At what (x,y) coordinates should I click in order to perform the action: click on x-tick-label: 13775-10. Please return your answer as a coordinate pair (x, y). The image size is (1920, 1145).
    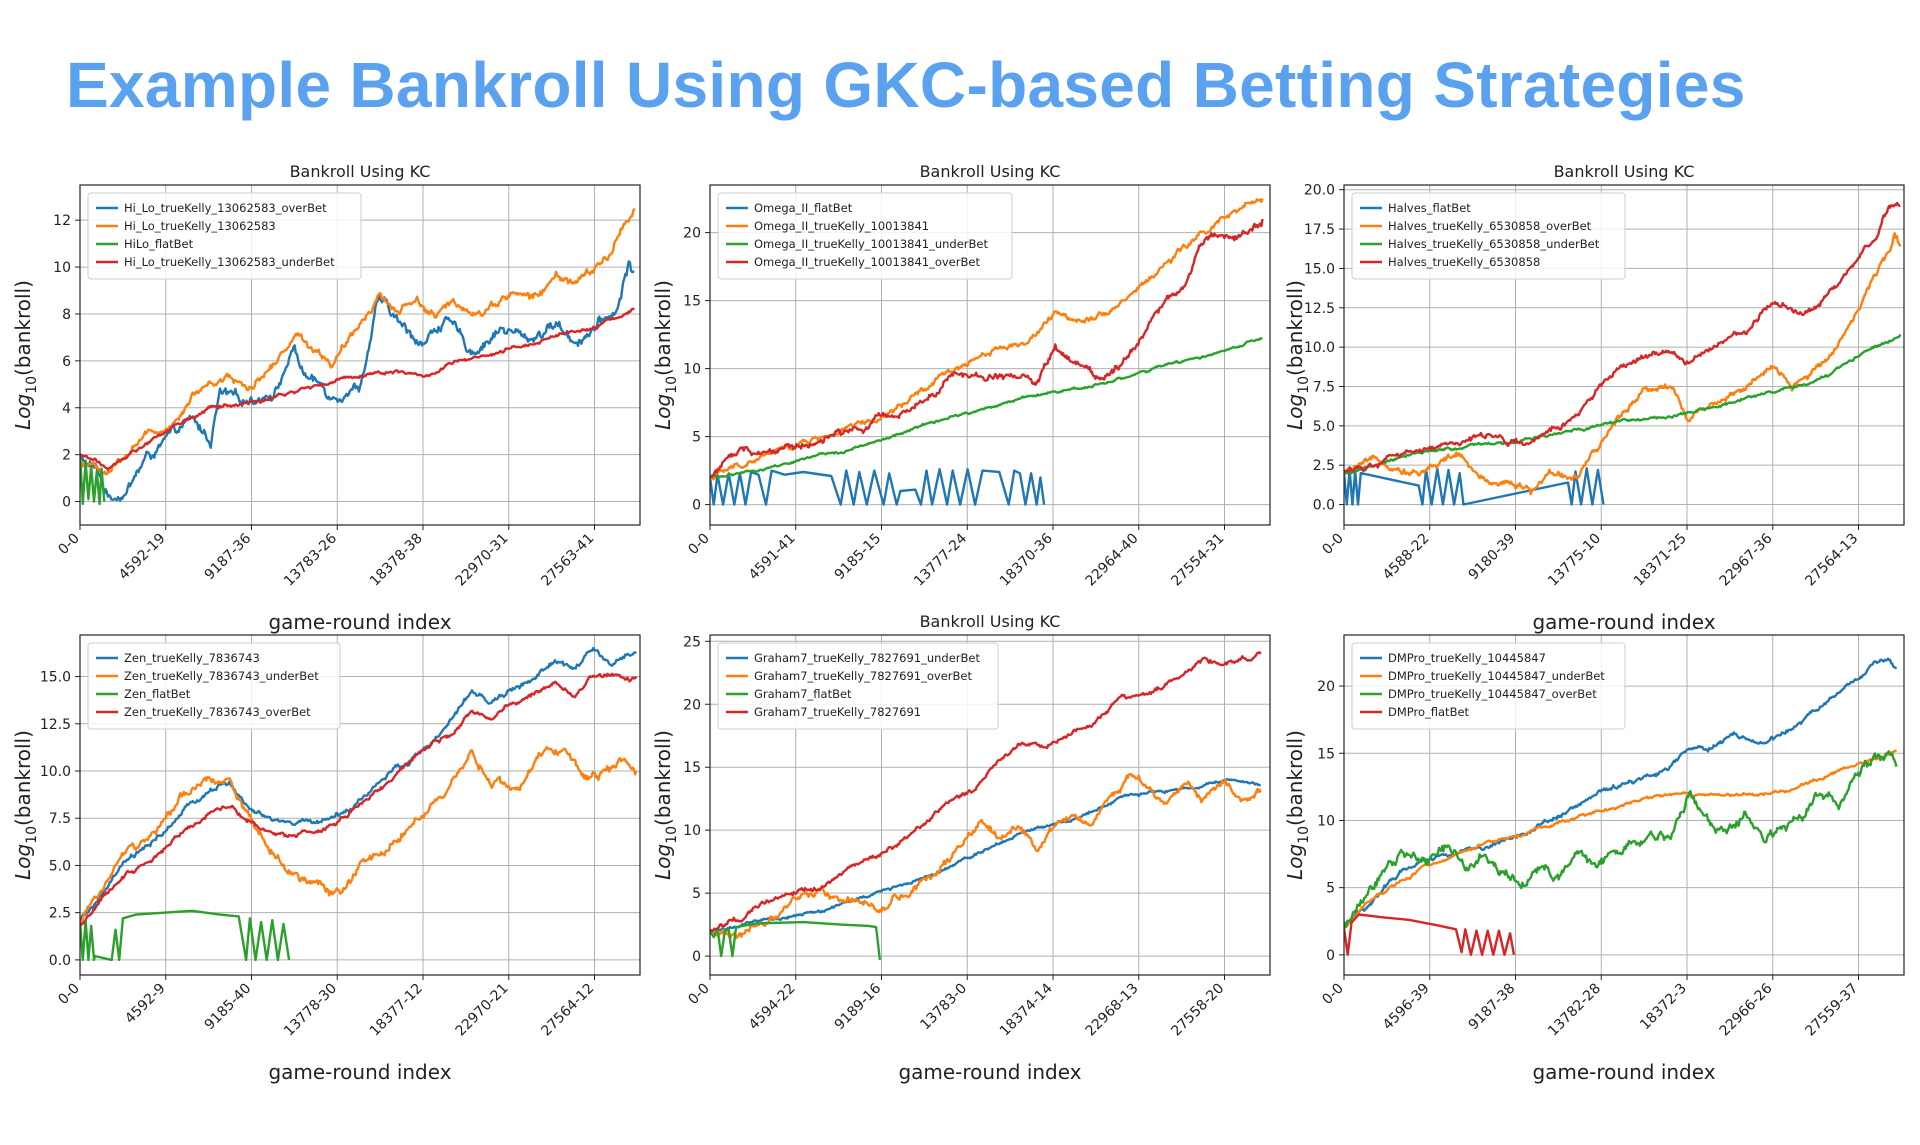
    Looking at the image, I should click on (1574, 560).